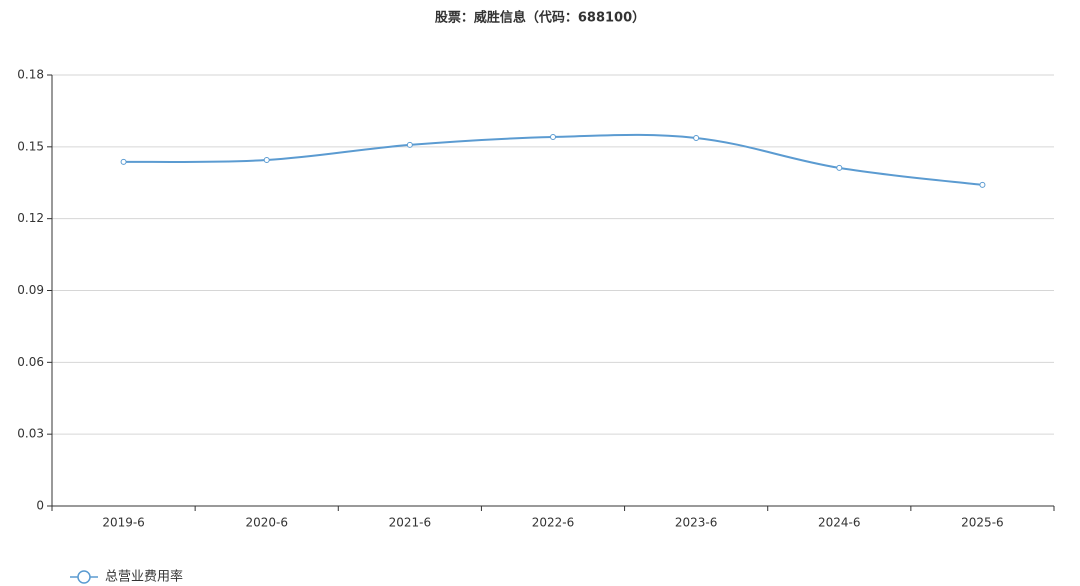  What do you see at coordinates (410, 523) in the screenshot?
I see `x-tick-label: 2021-6` at bounding box center [410, 523].